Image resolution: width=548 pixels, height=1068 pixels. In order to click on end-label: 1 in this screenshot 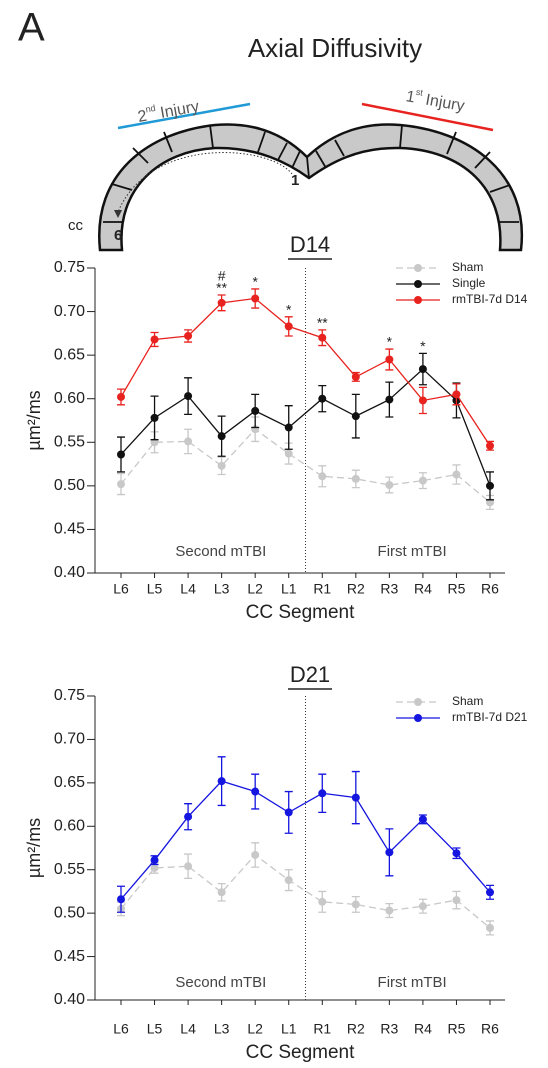, I will do `click(295, 180)`.